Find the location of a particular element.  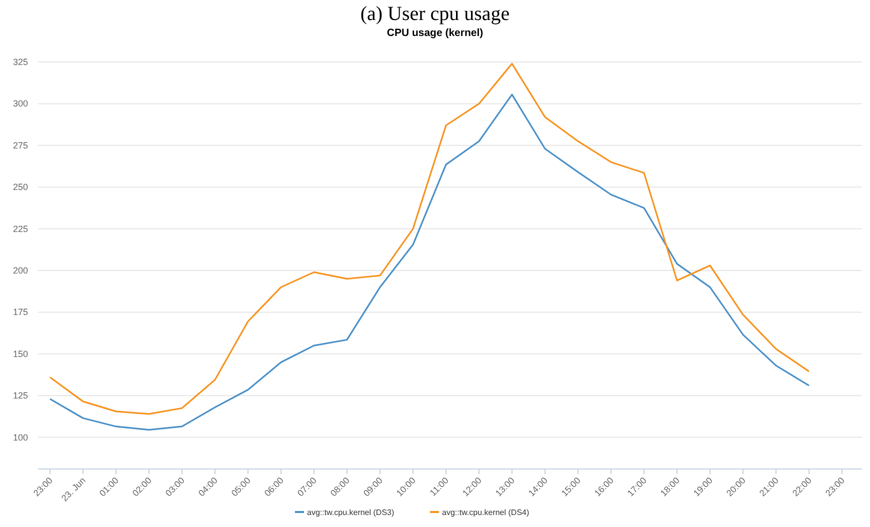

x-tick-label: 23. Jun is located at coordinates (73, 489).